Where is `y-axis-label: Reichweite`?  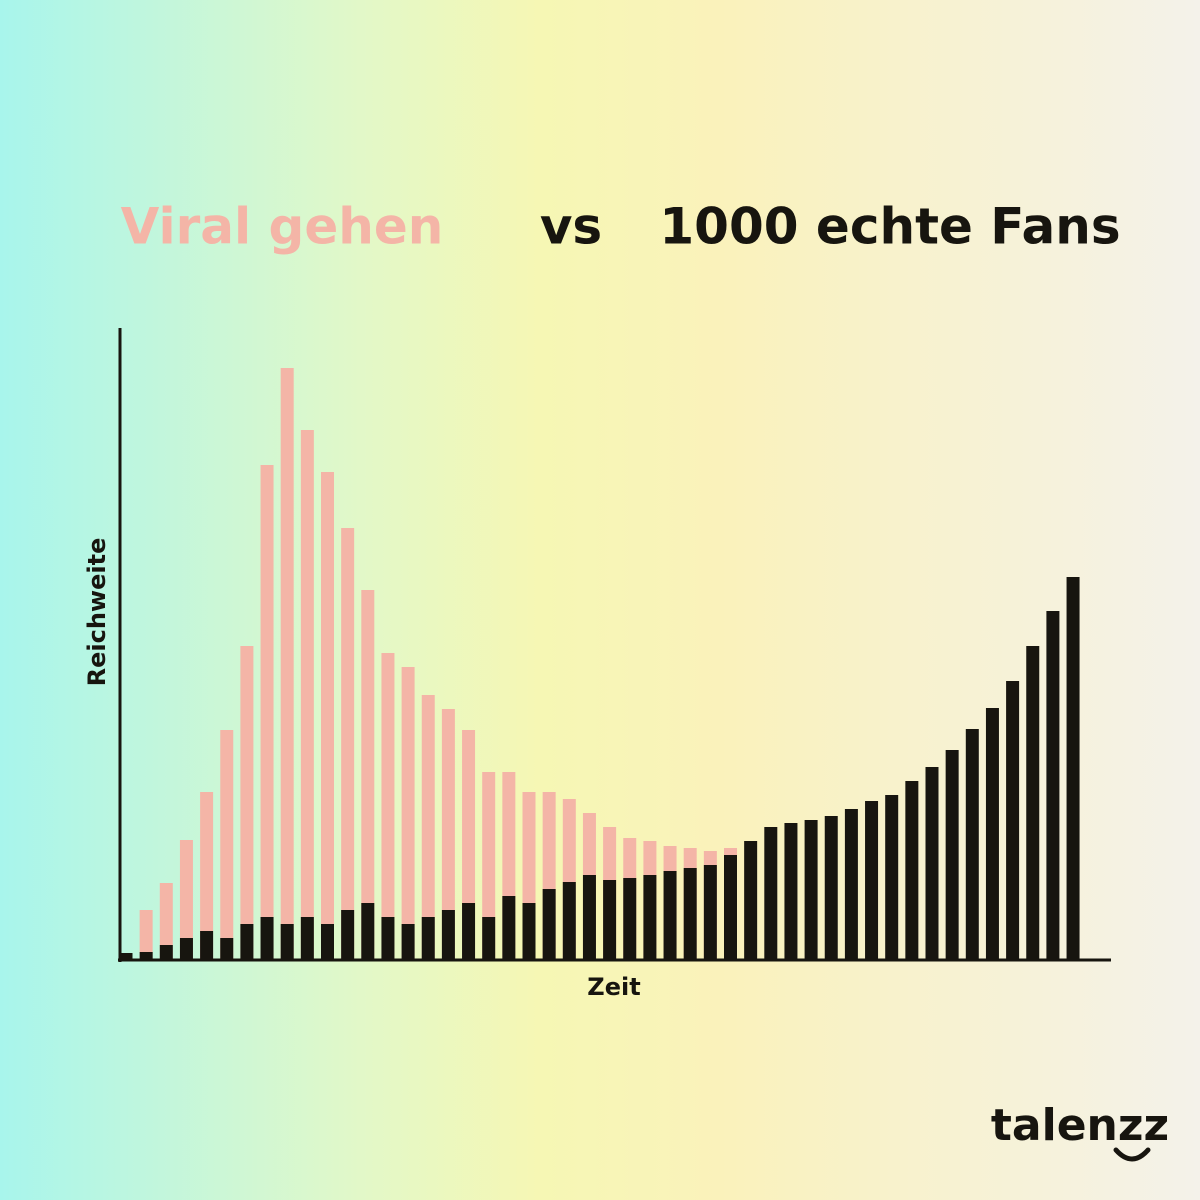
y-axis-label: Reichweite is located at coordinates (97, 612).